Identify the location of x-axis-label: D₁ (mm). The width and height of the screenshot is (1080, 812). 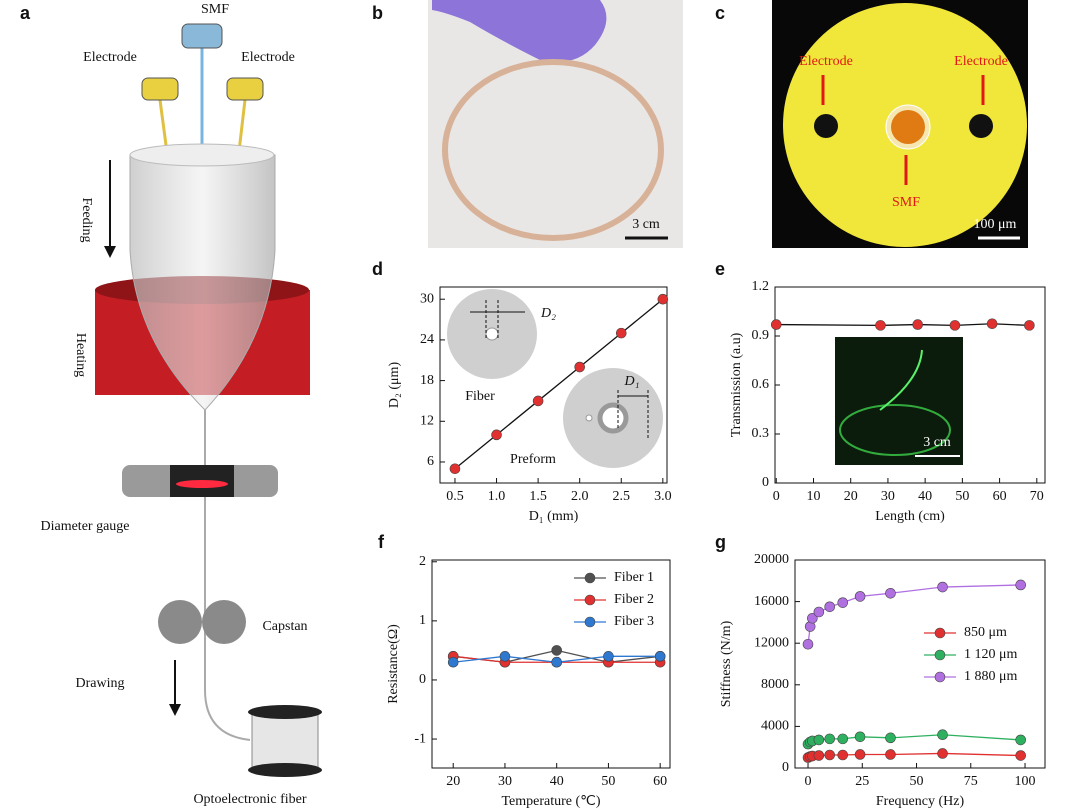
(554, 516).